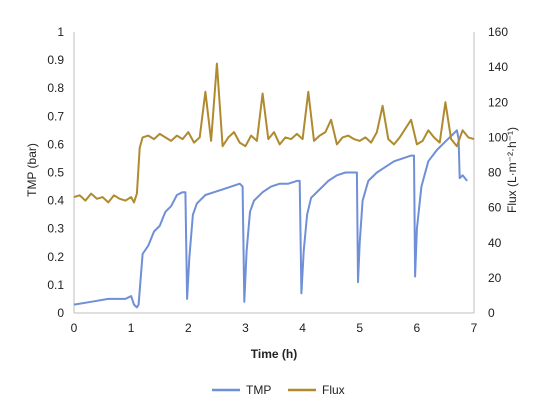  I want to click on x-tick-label: 0, so click(74, 328).